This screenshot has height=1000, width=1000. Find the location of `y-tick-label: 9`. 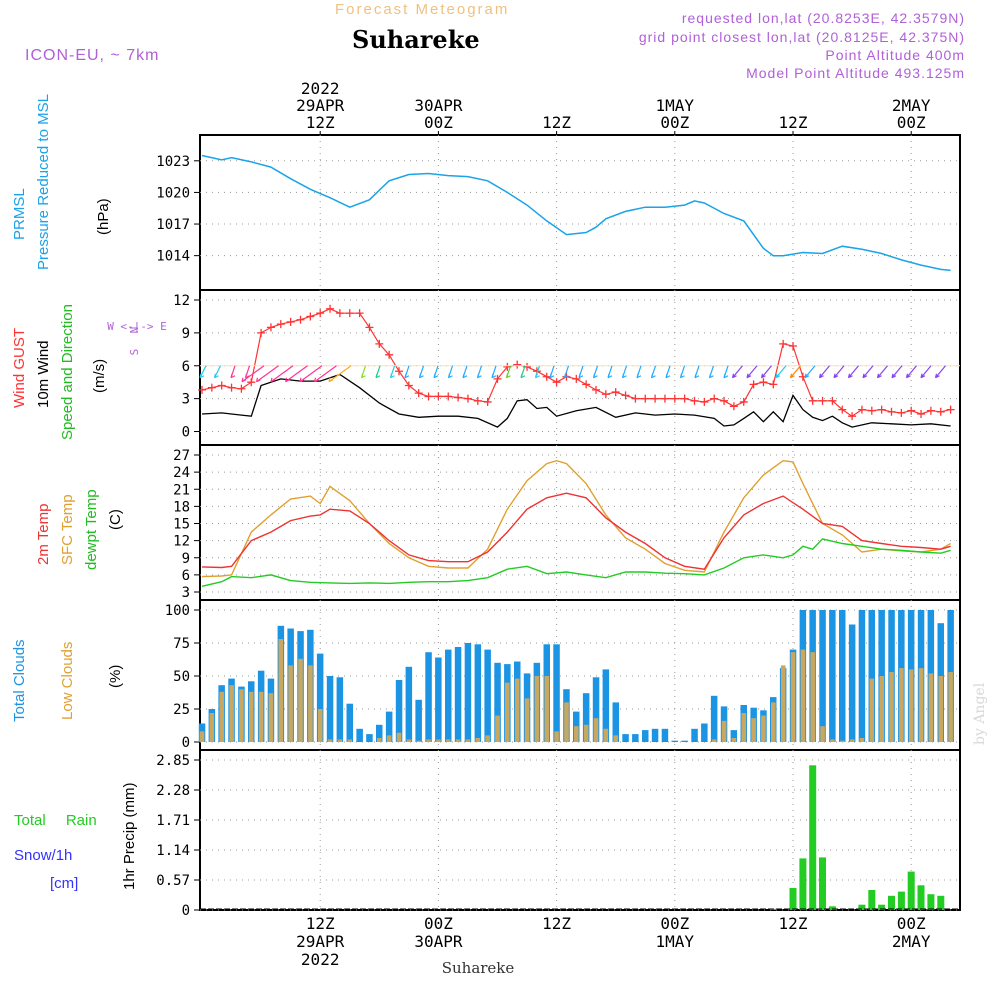

y-tick-label: 9 is located at coordinates (186, 334).